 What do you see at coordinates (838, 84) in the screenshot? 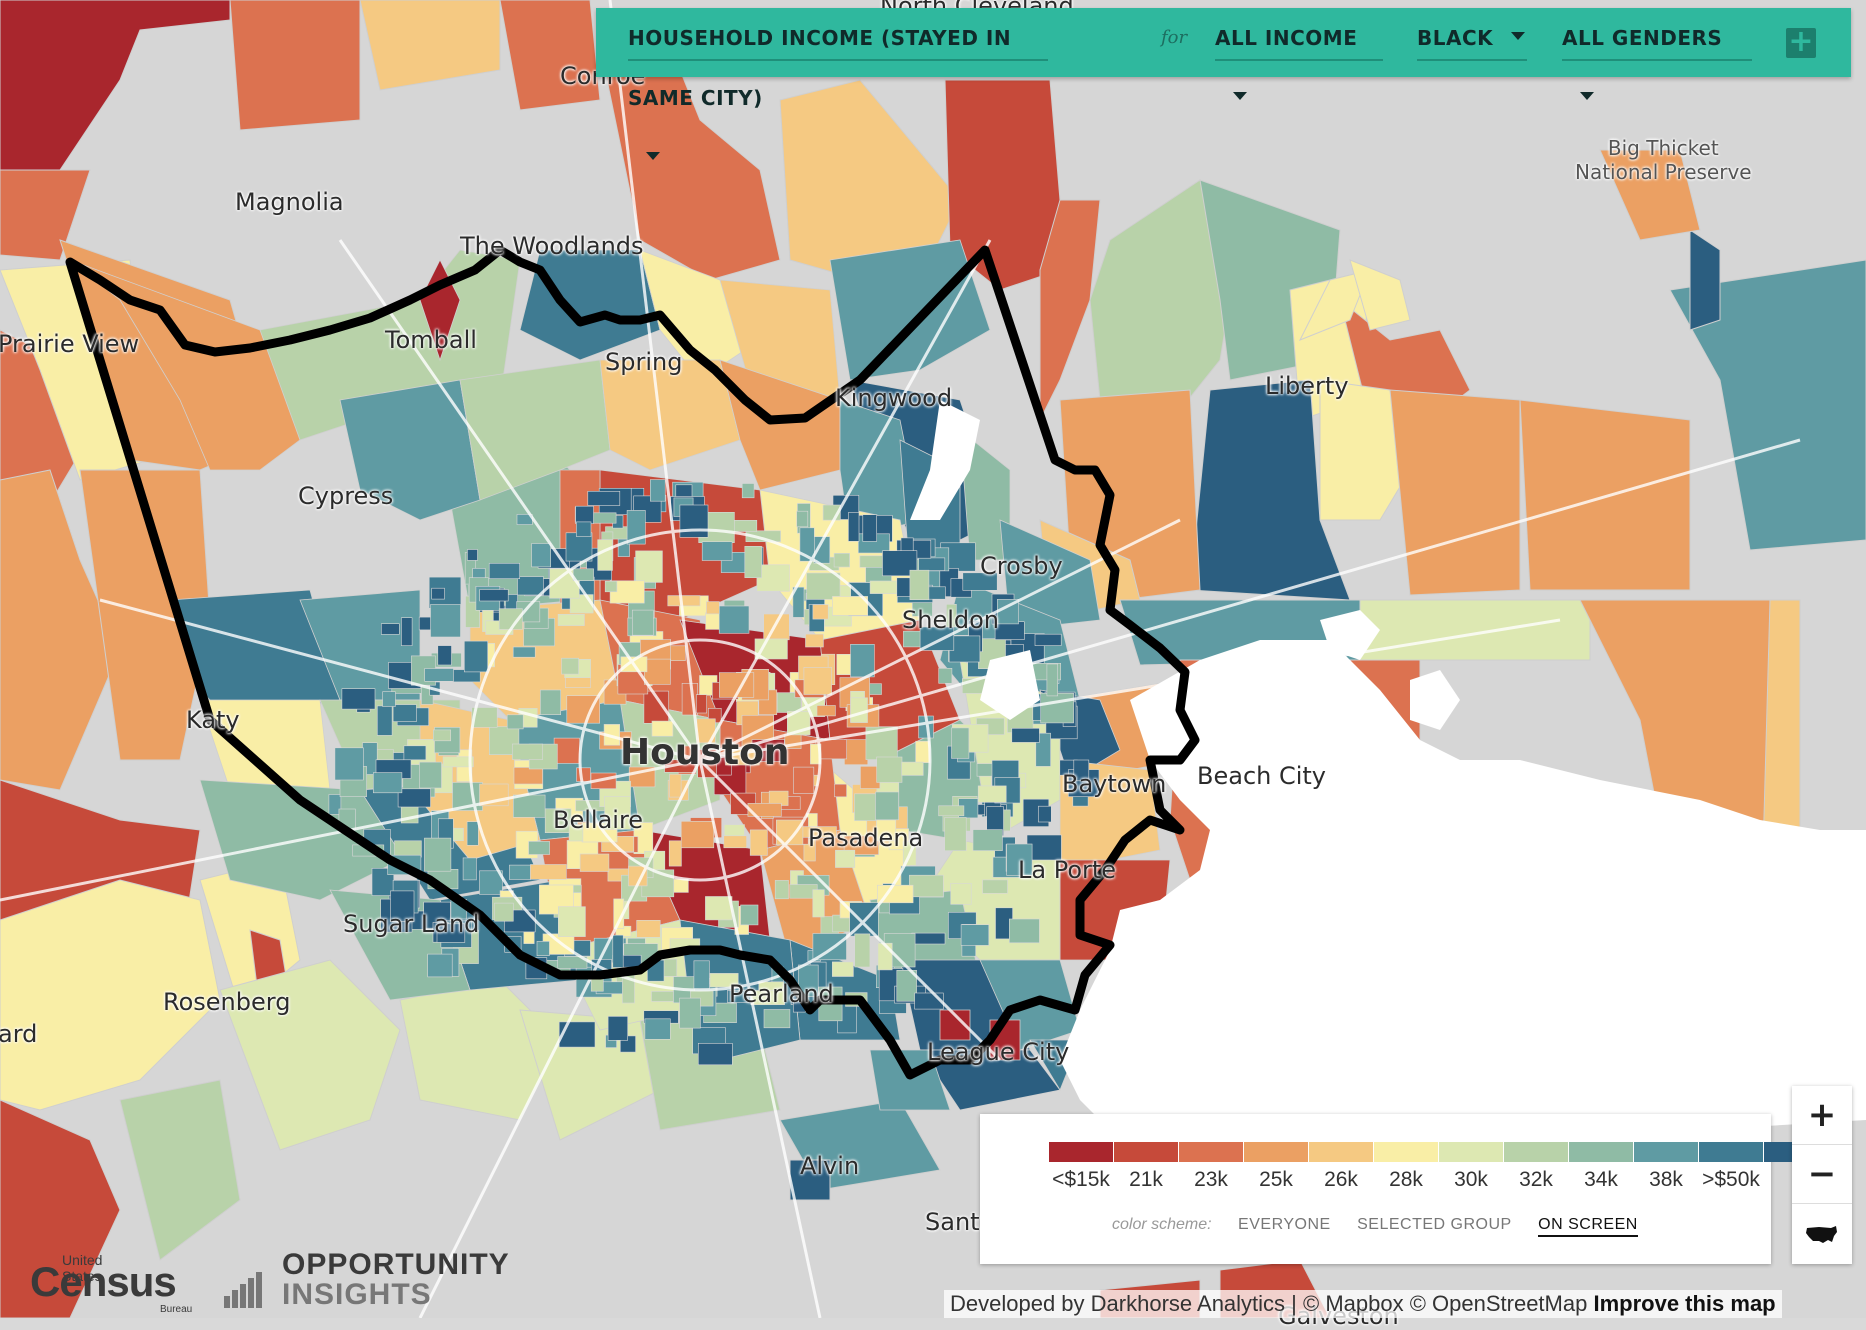
I see `metric-dropdown: HOUSEHOLD INCOME (STAYED IN SAME CITY)` at bounding box center [838, 84].